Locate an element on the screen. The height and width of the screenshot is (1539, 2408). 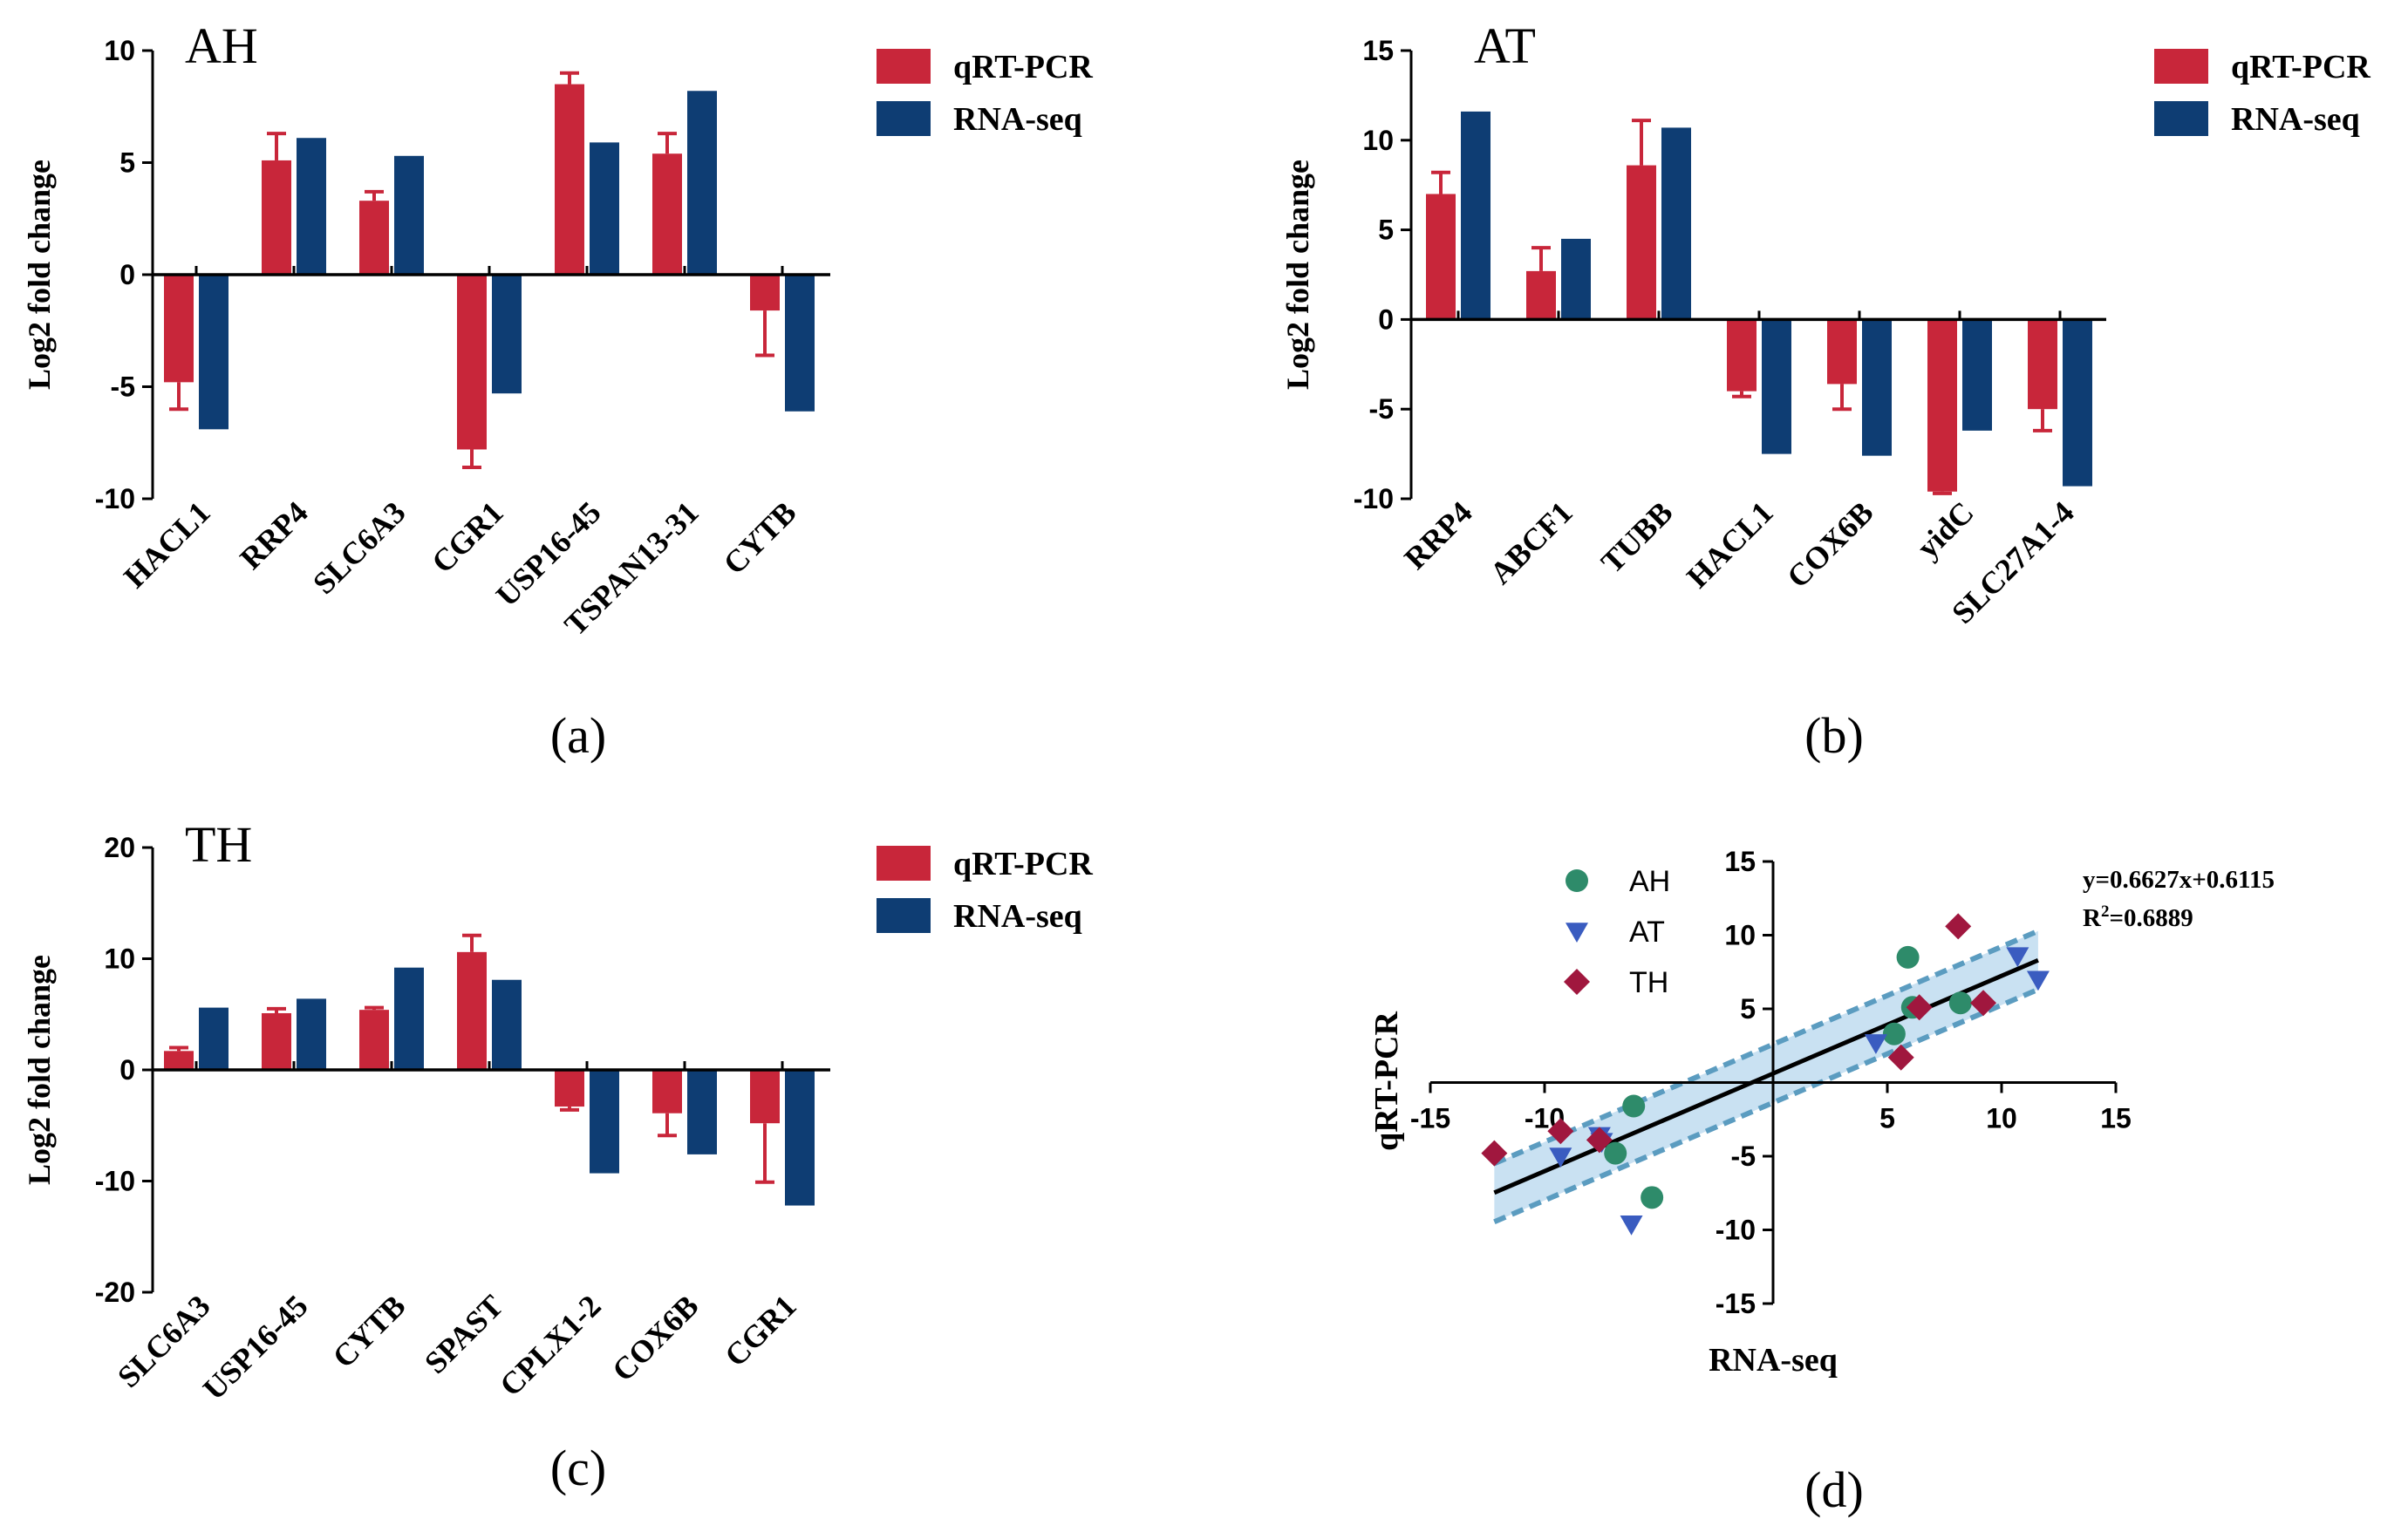
regression-equation: y=0.6627x+0.6115 is located at coordinates (2179, 880).